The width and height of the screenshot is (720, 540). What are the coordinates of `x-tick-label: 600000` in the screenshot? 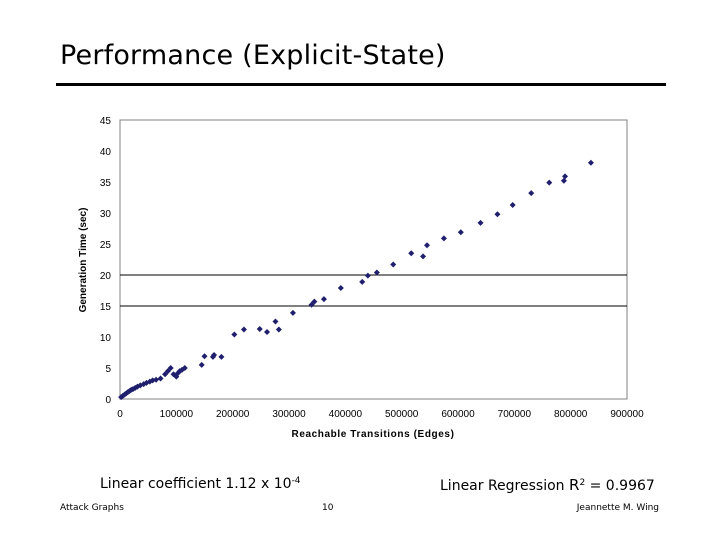 It's located at (458, 414).